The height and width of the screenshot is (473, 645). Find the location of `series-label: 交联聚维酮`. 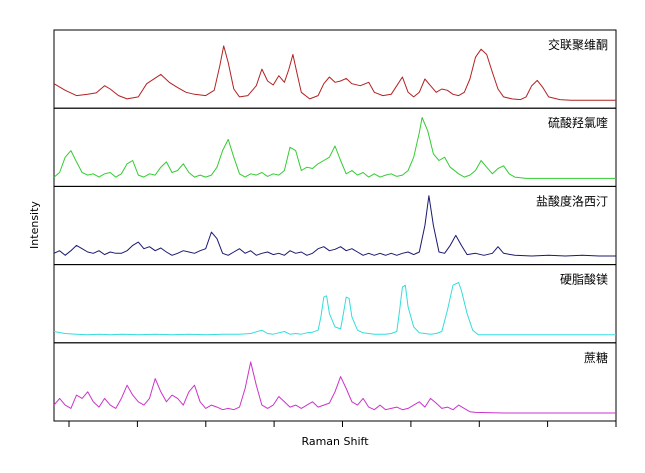

series-label: 交联聚维酮 is located at coordinates (578, 44).